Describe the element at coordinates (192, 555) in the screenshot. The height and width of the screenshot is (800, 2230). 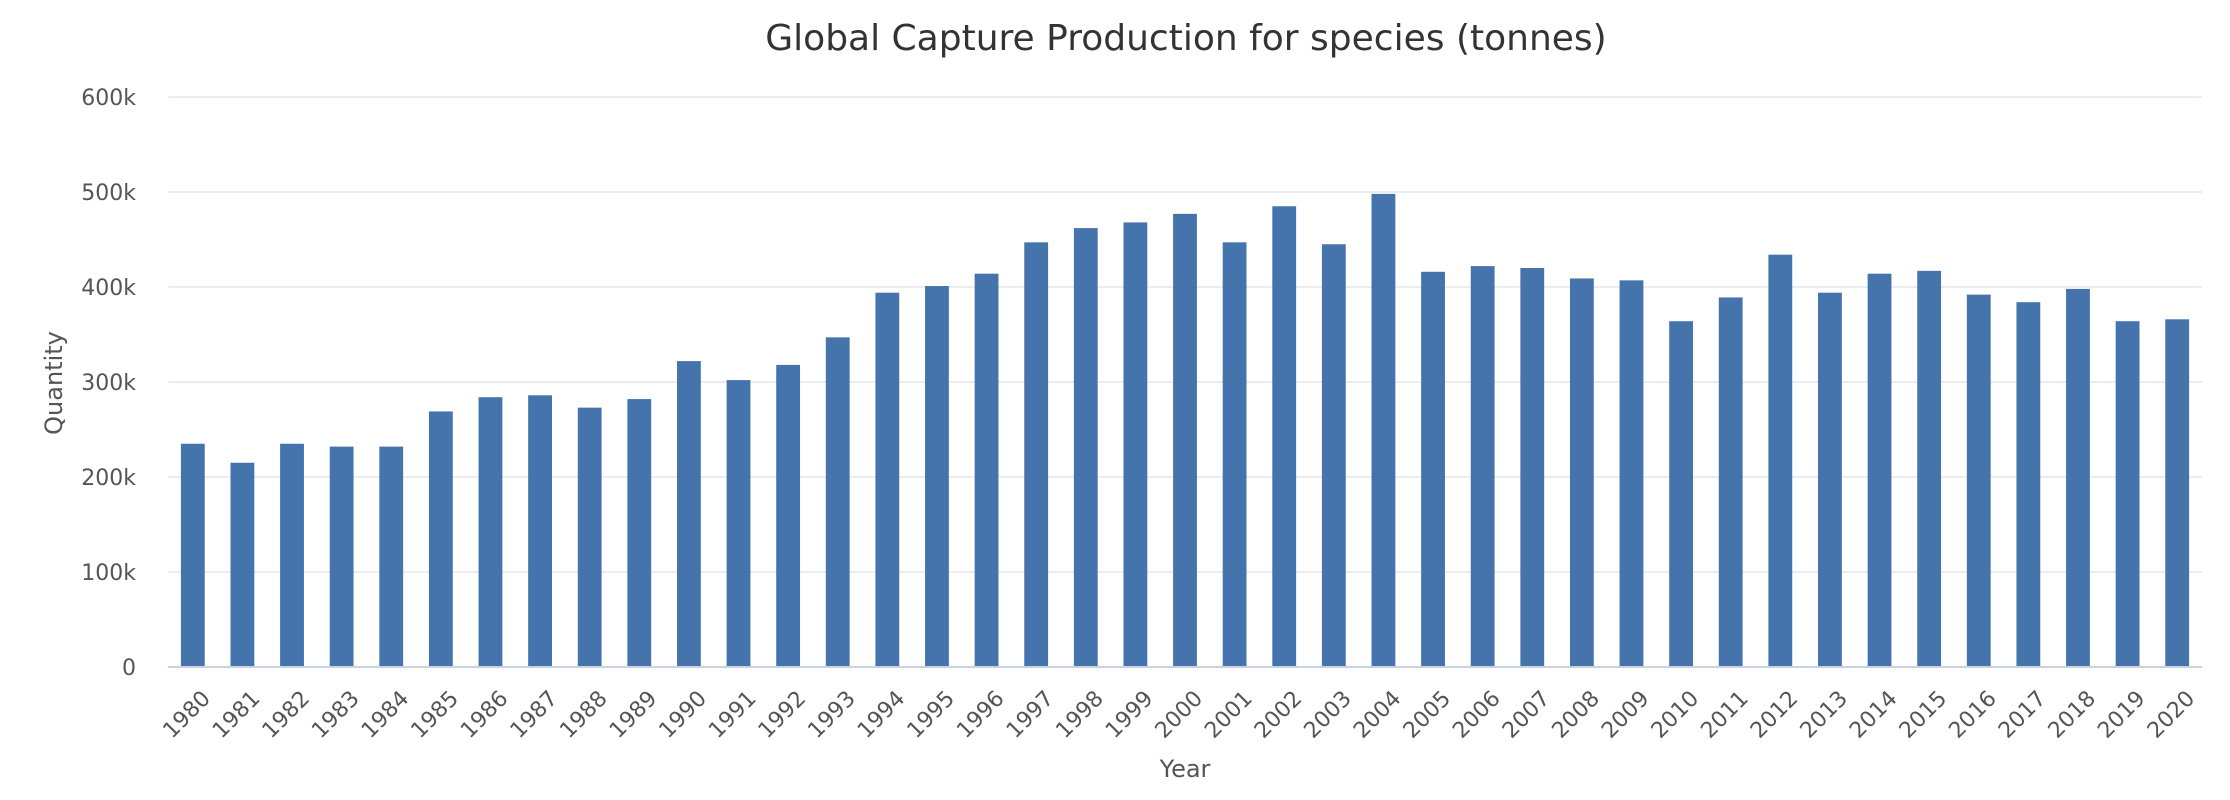
I see `bar-1980` at that location.